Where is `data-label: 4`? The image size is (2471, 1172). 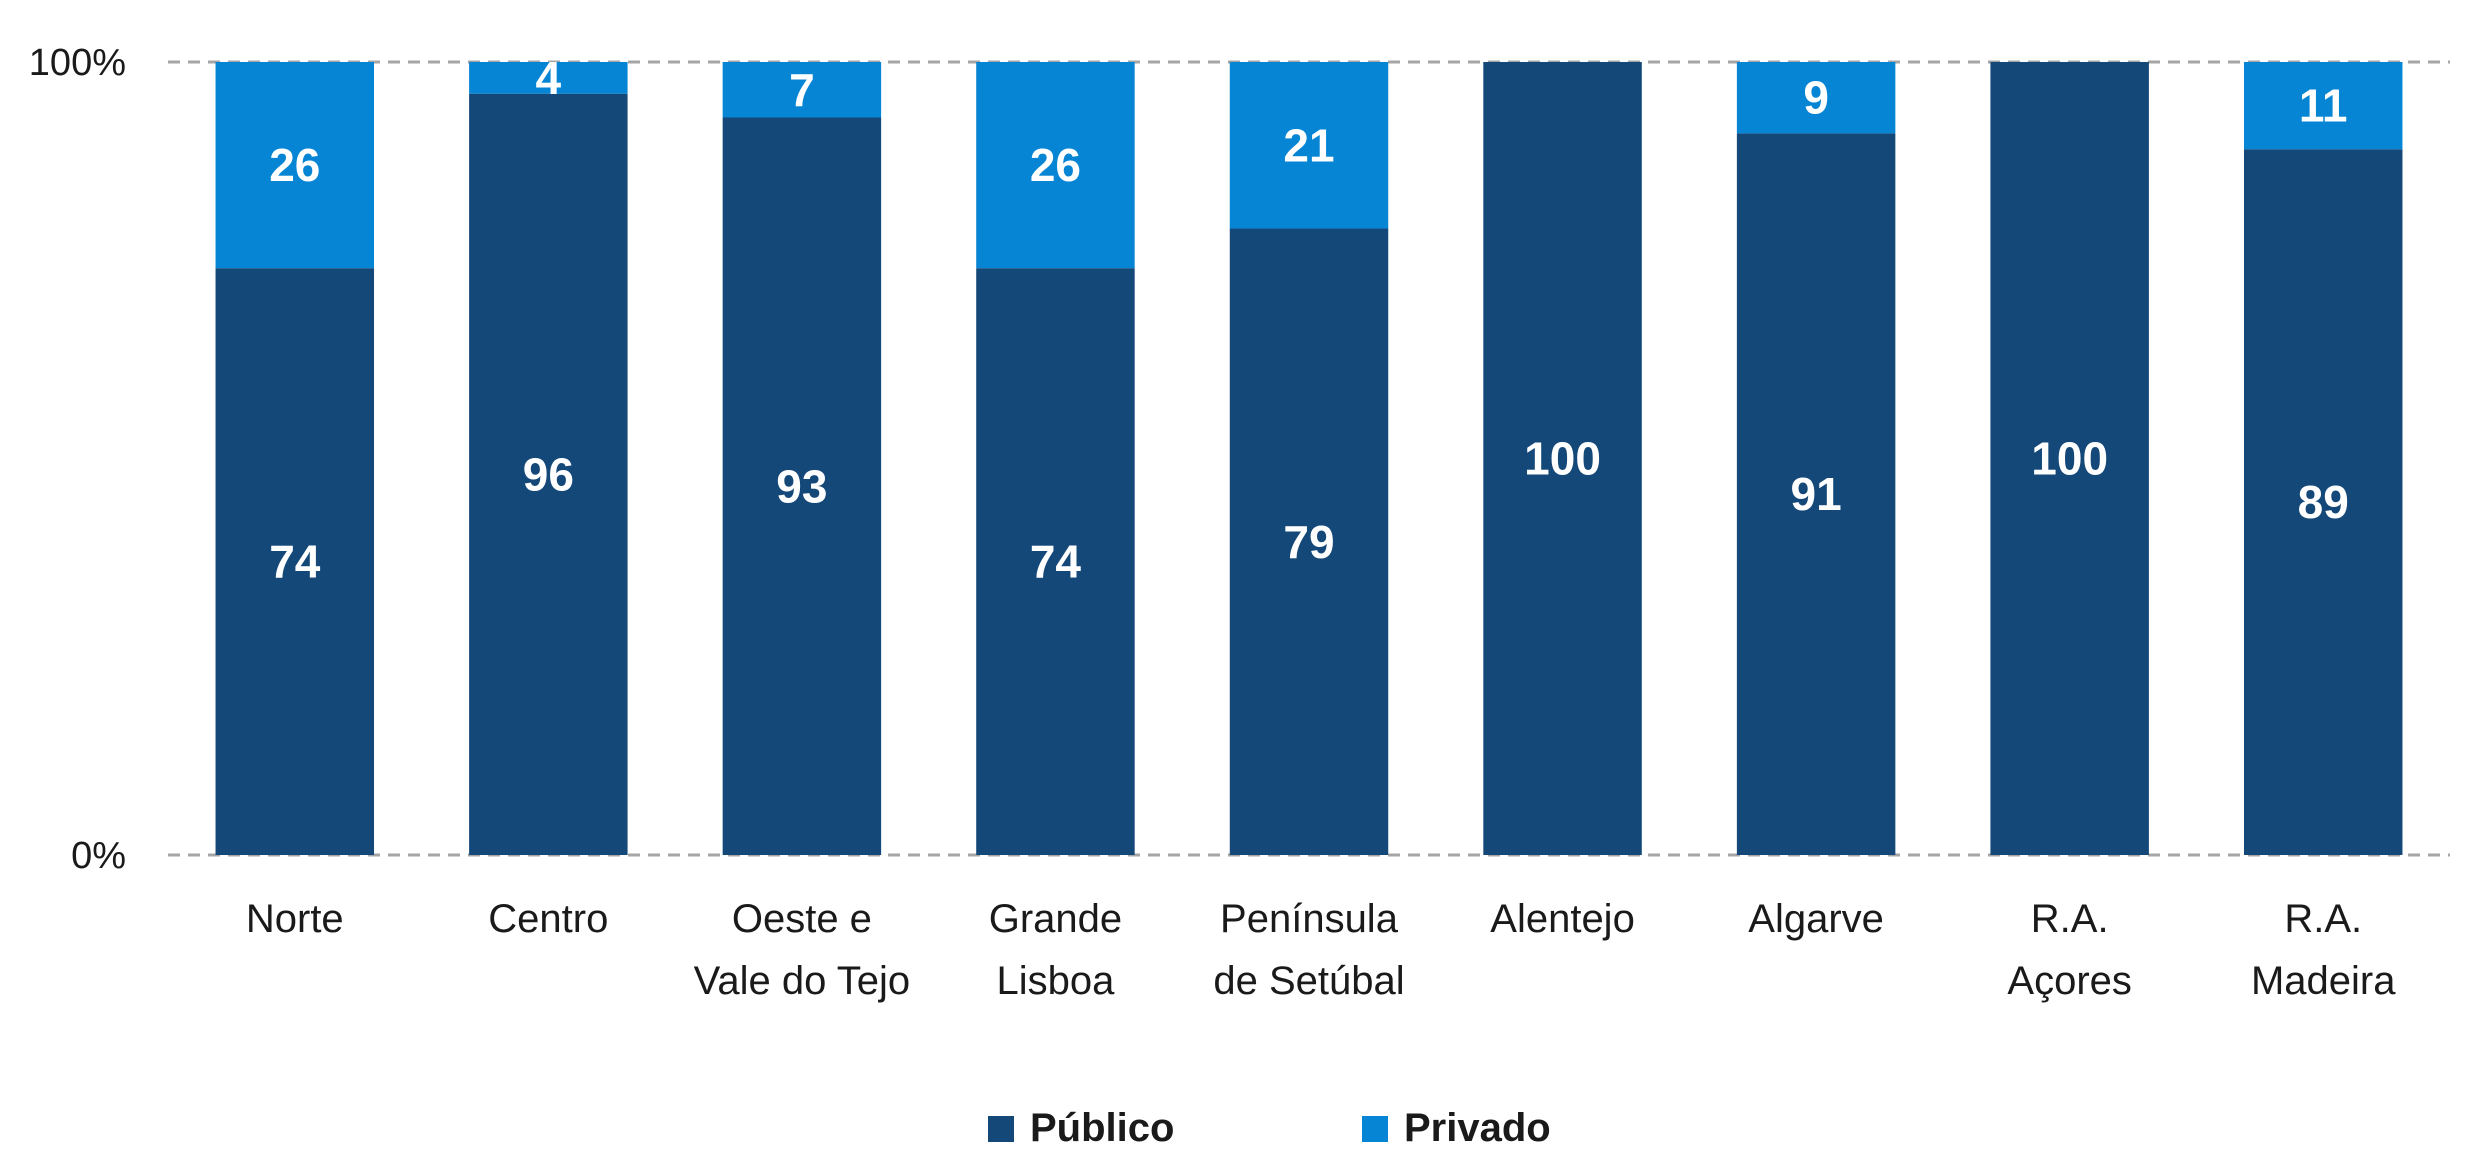 data-label: 4 is located at coordinates (549, 78).